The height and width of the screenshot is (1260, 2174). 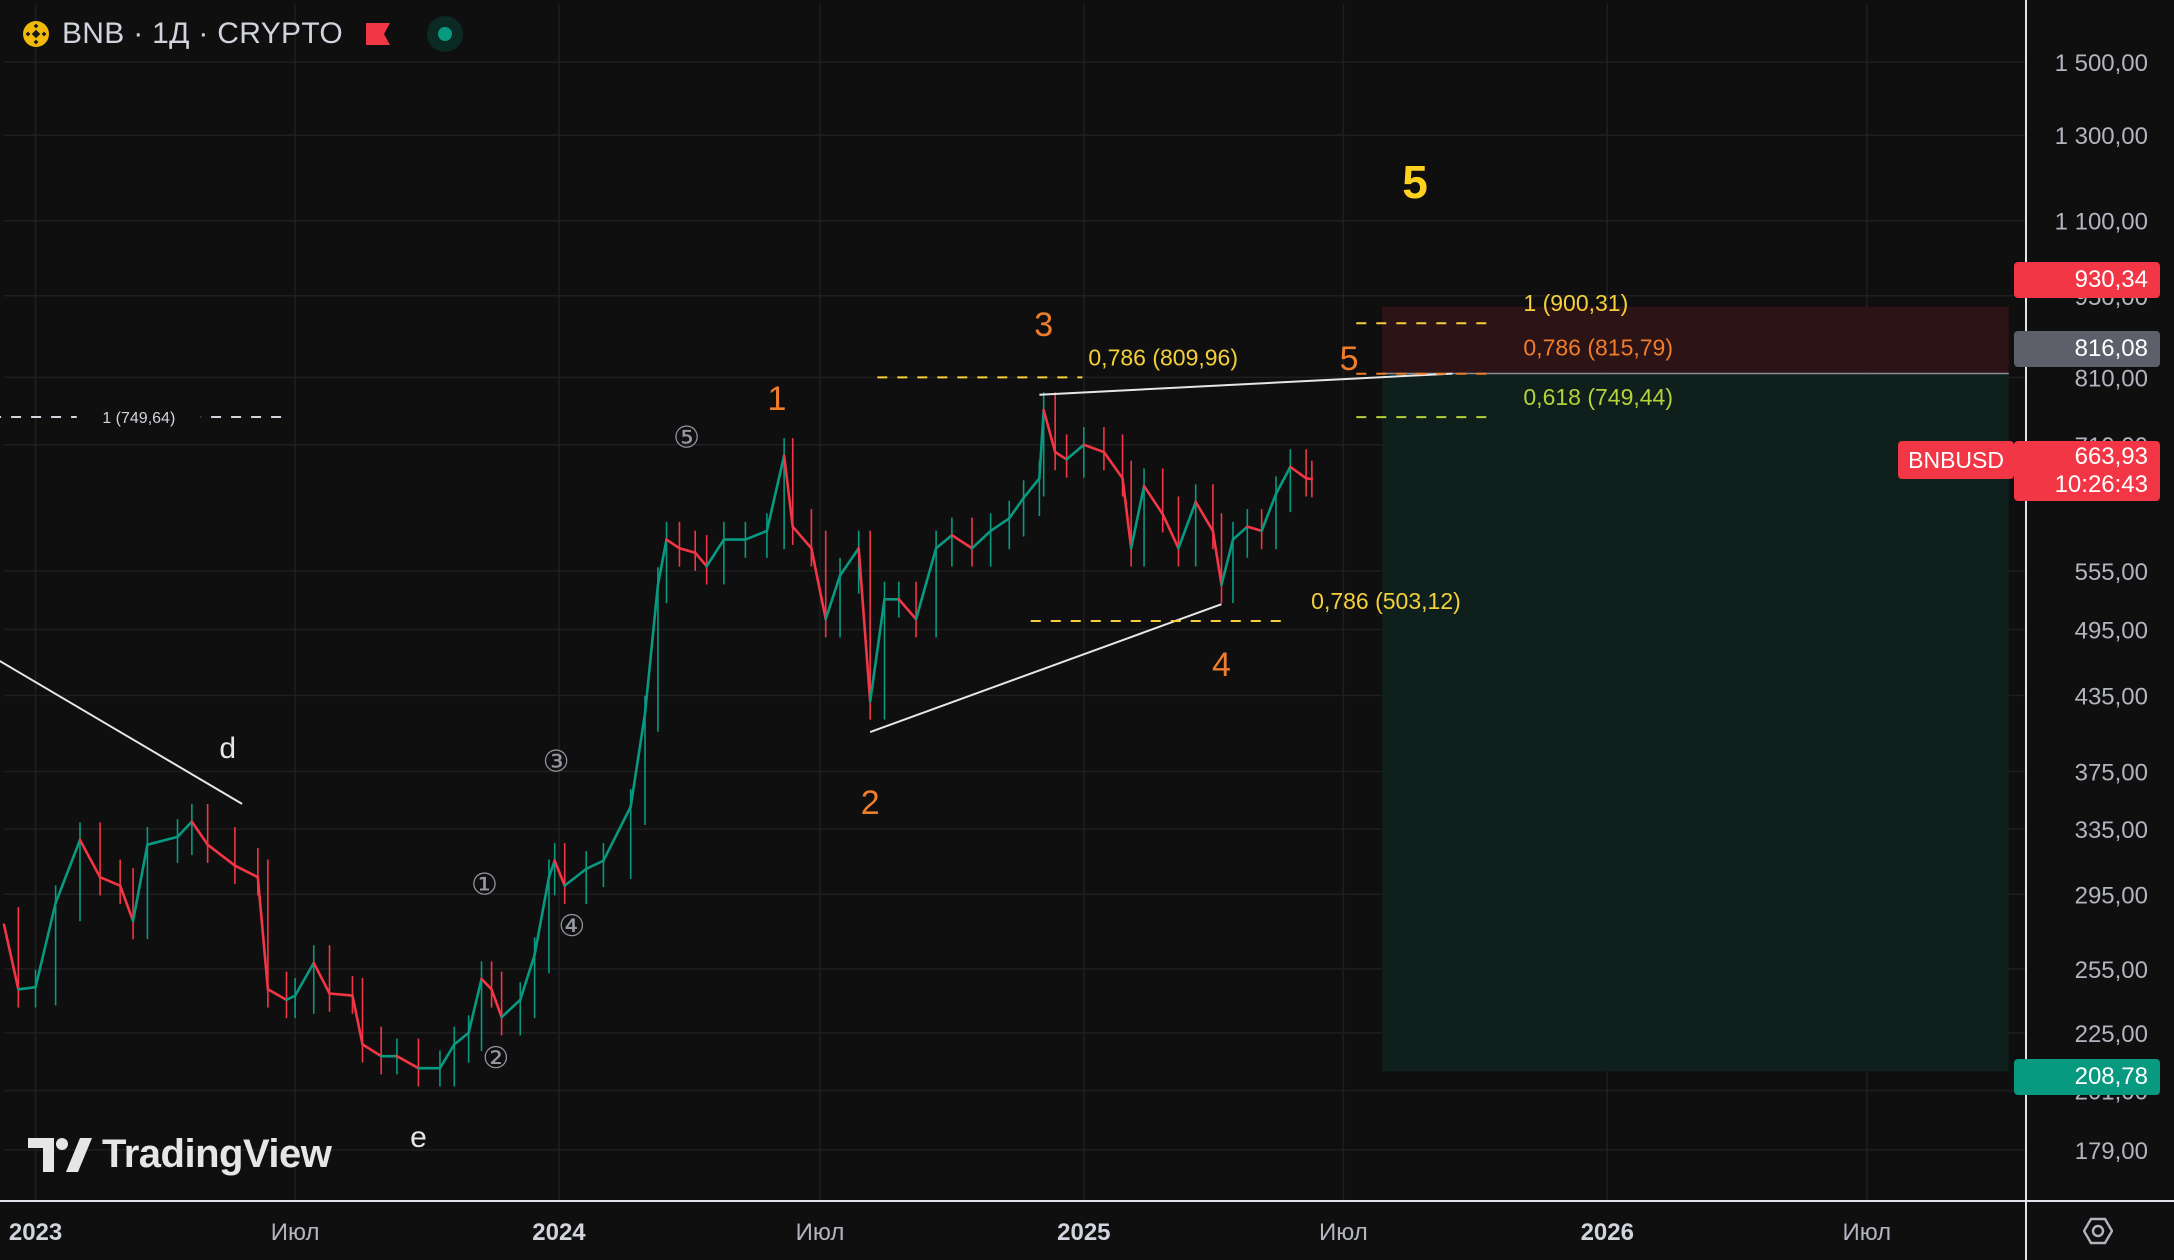 What do you see at coordinates (180, 1154) in the screenshot?
I see `tradingview-logo: TradingView` at bounding box center [180, 1154].